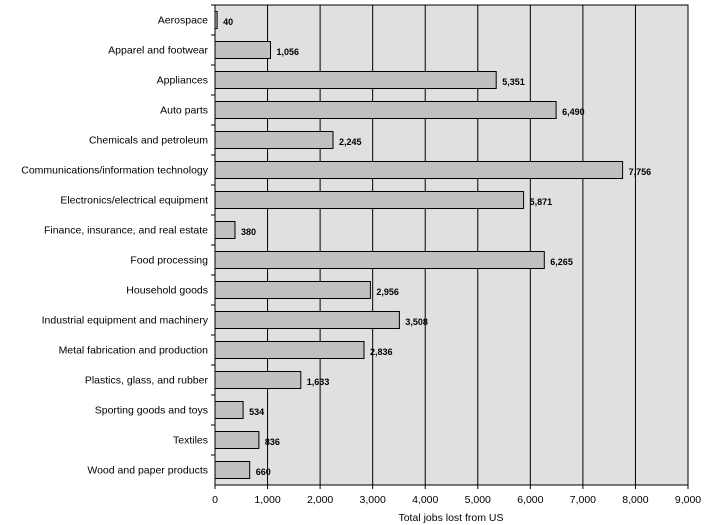  I want to click on category-label: Electronics/electrical equipment, so click(134, 201).